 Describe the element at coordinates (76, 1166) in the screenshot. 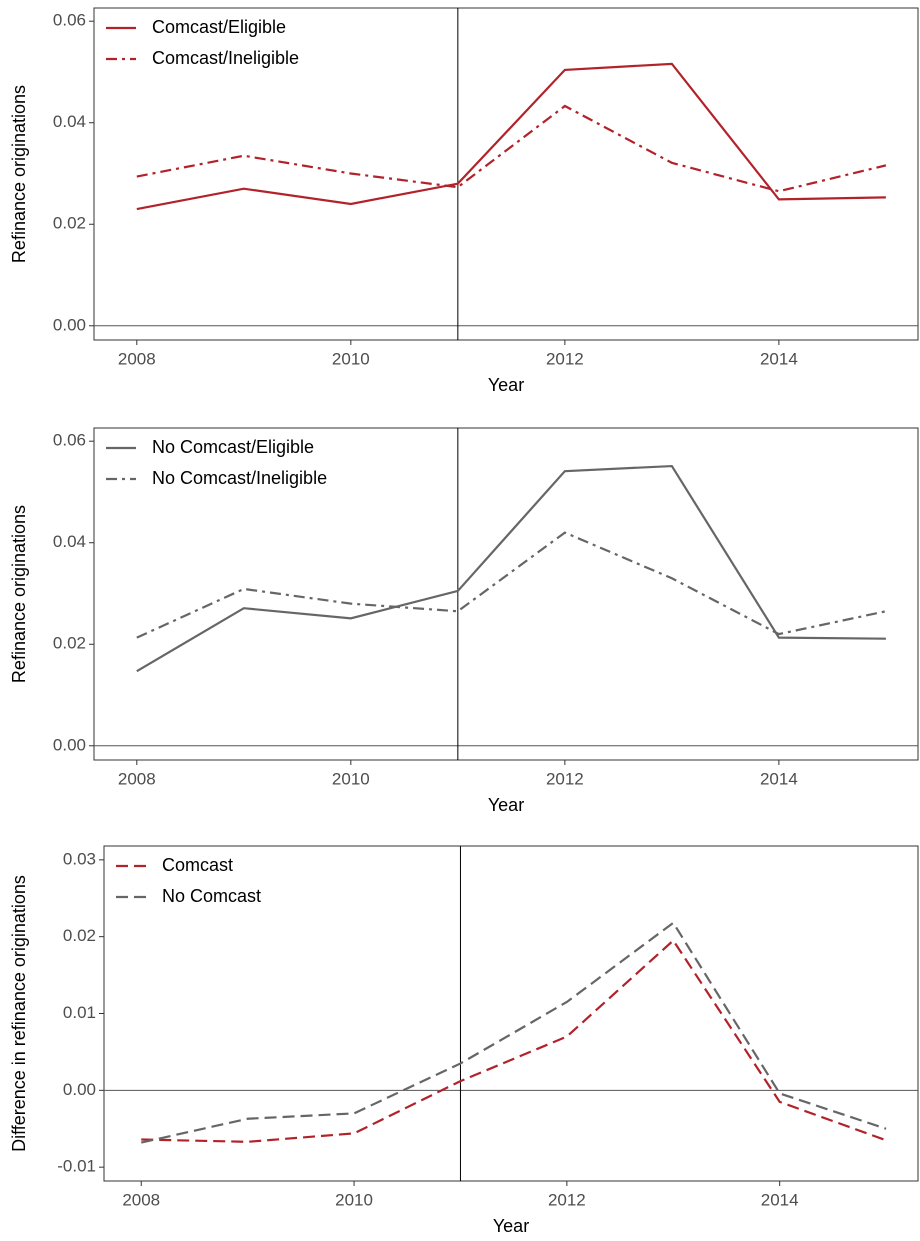

I see `y-tick-label: -0.01` at that location.